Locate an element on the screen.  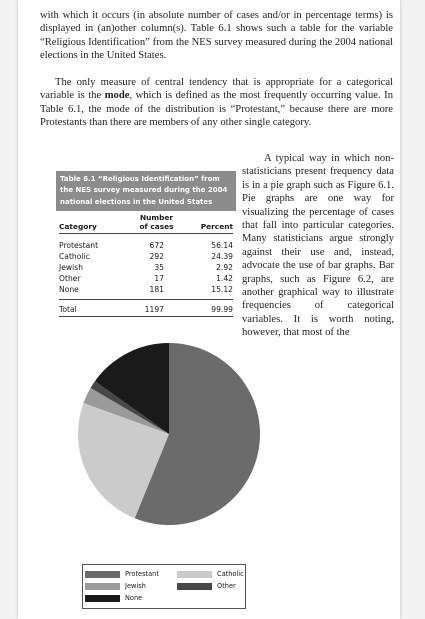
row-cases: 35 is located at coordinates (159, 268).